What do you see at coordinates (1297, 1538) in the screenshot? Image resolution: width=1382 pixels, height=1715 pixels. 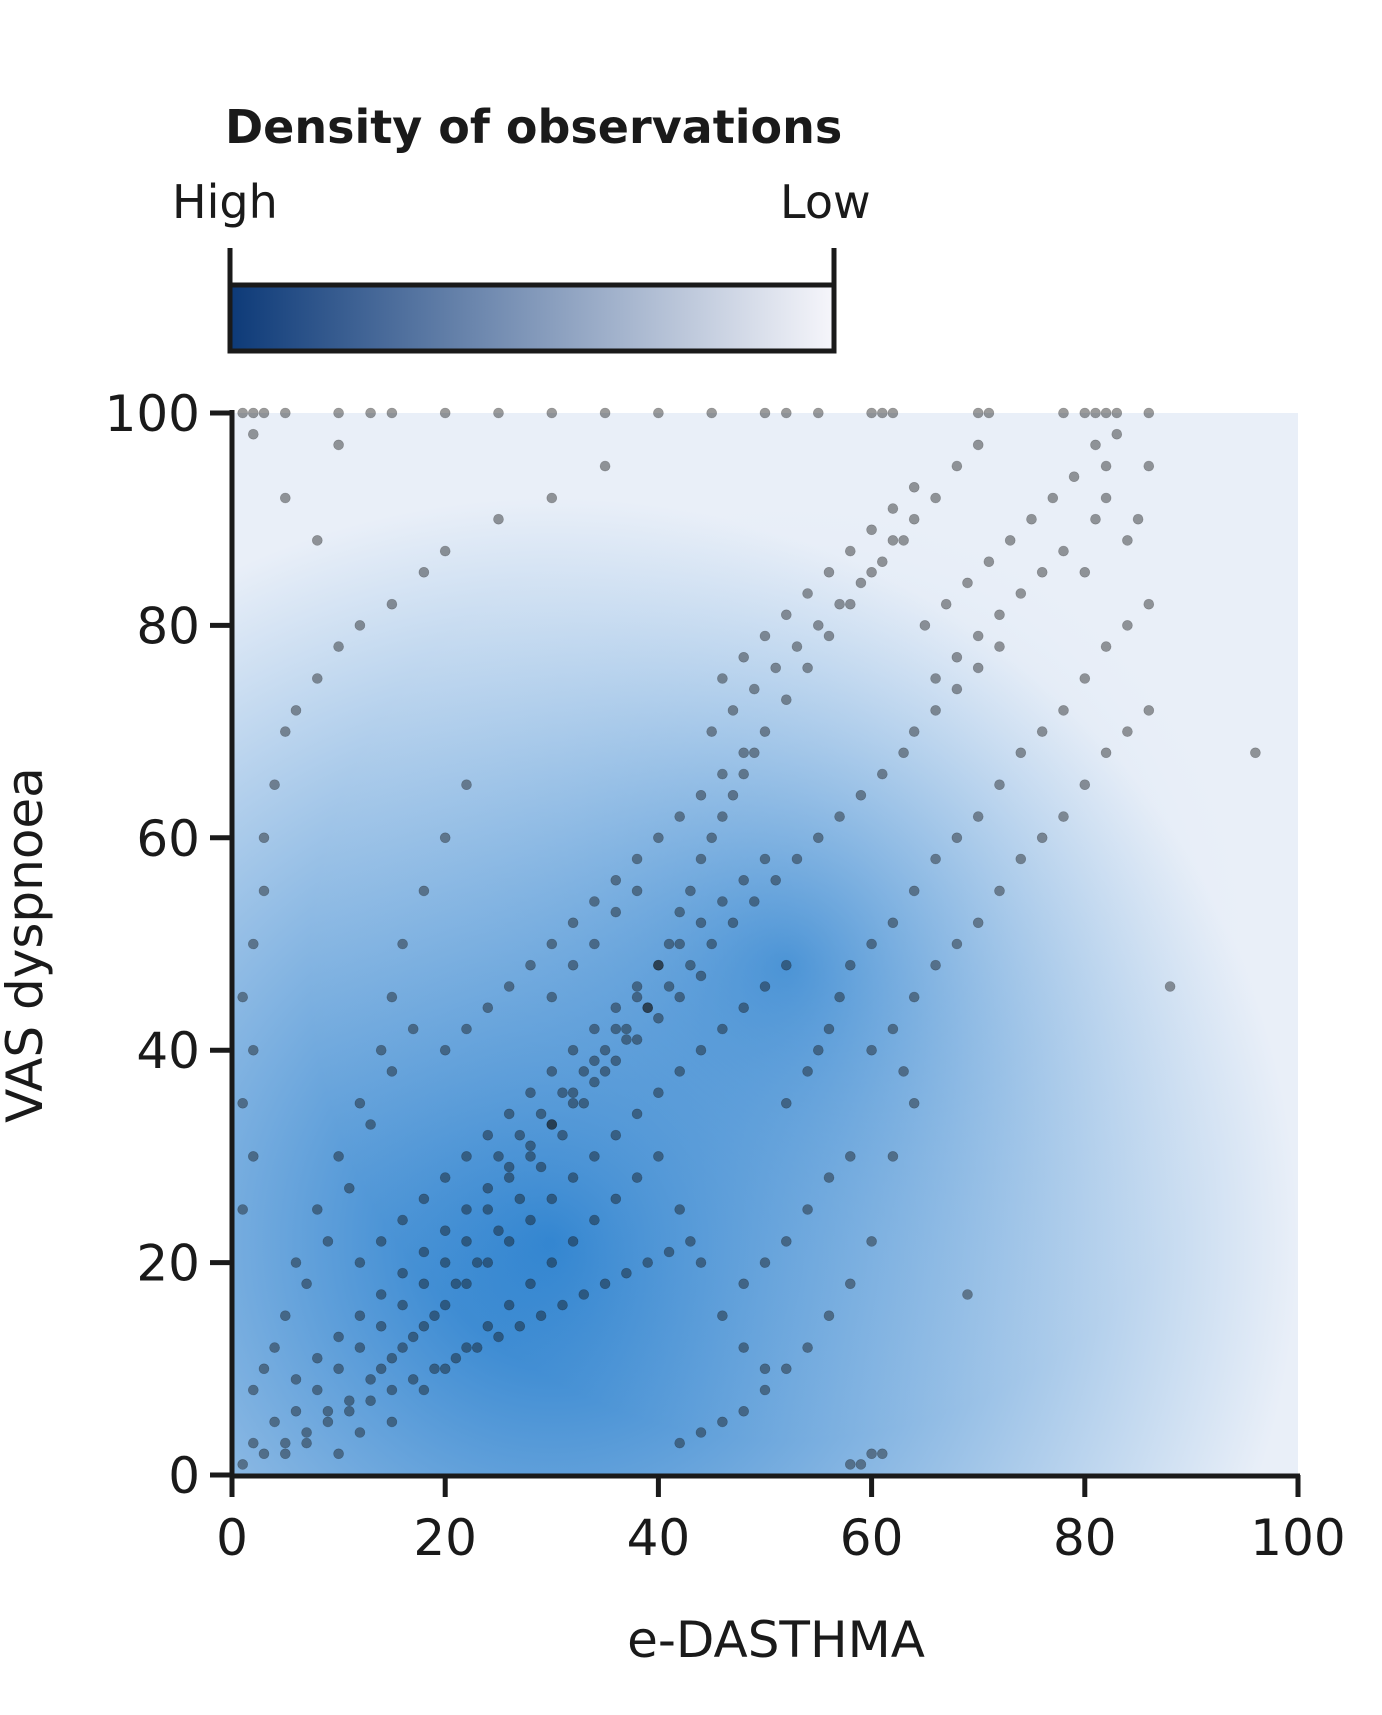 I see `x-tick-label: 100` at bounding box center [1297, 1538].